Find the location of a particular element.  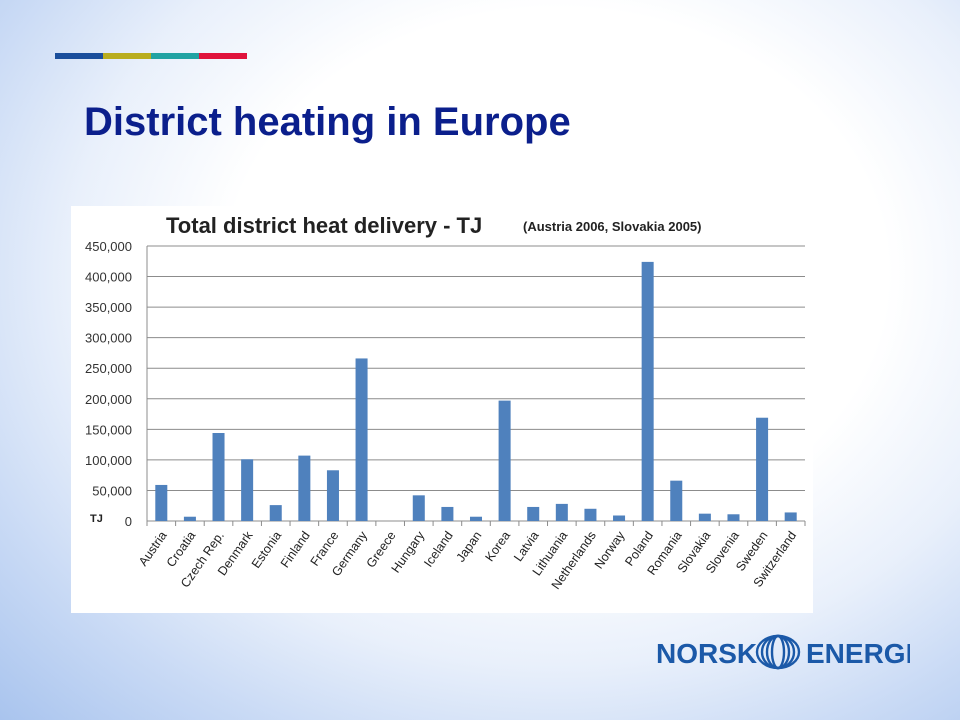

chart-subtitle: (Austria 2006, Slovakia 2005) is located at coordinates (612, 226).